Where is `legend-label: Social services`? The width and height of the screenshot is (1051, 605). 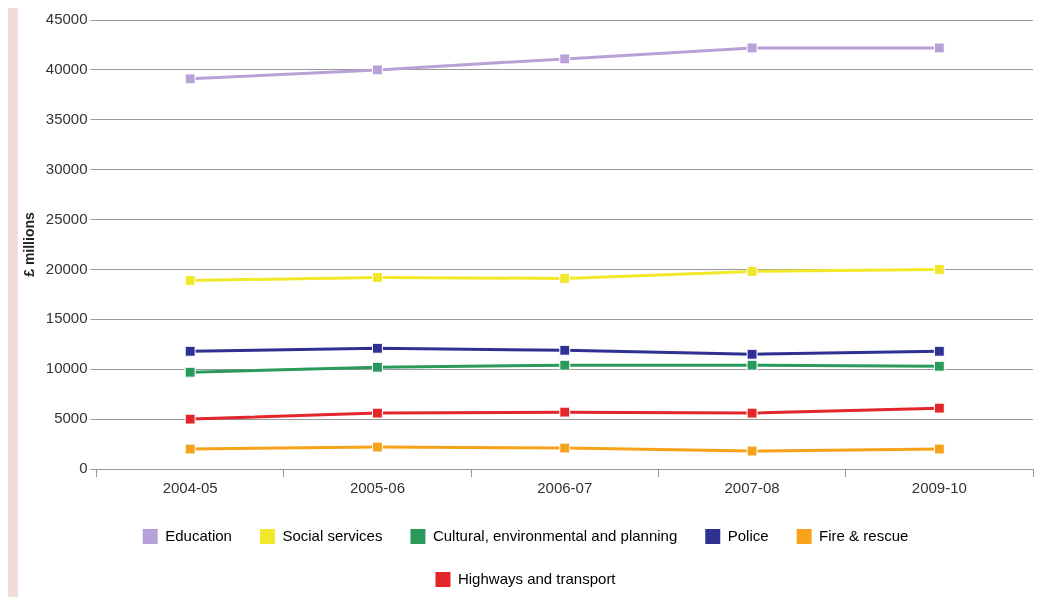 legend-label: Social services is located at coordinates (332, 535).